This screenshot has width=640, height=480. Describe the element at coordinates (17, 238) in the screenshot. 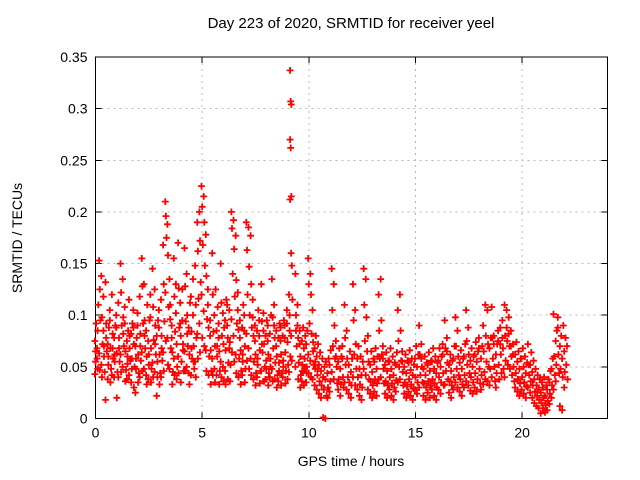

I see `y-axis-label: SRMTID / TECUs` at that location.